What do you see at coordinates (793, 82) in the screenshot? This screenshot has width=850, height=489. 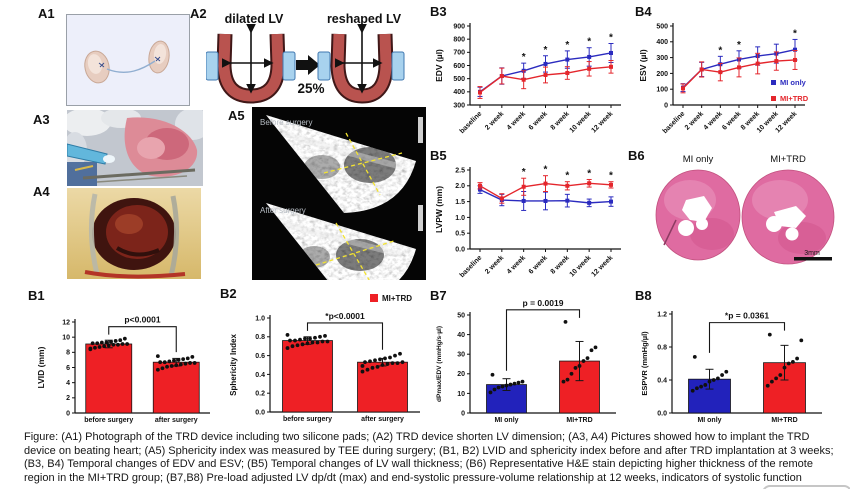 I see `svg-text: MI only` at bounding box center [793, 82].